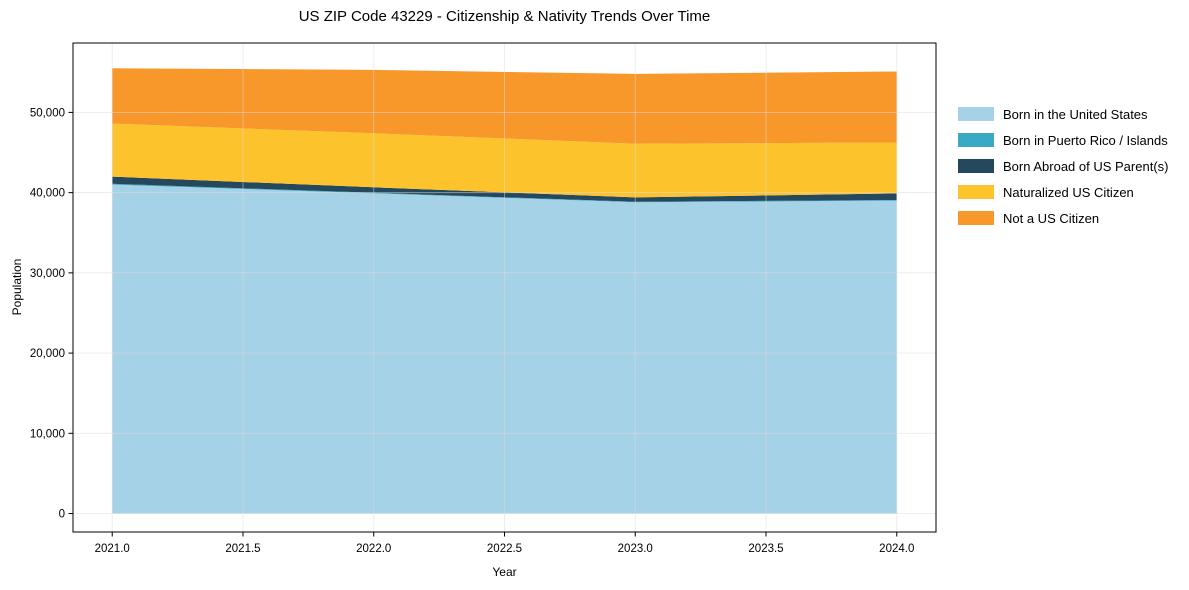 The width and height of the screenshot is (1189, 590). I want to click on y-tick-label: 0, so click(62, 515).